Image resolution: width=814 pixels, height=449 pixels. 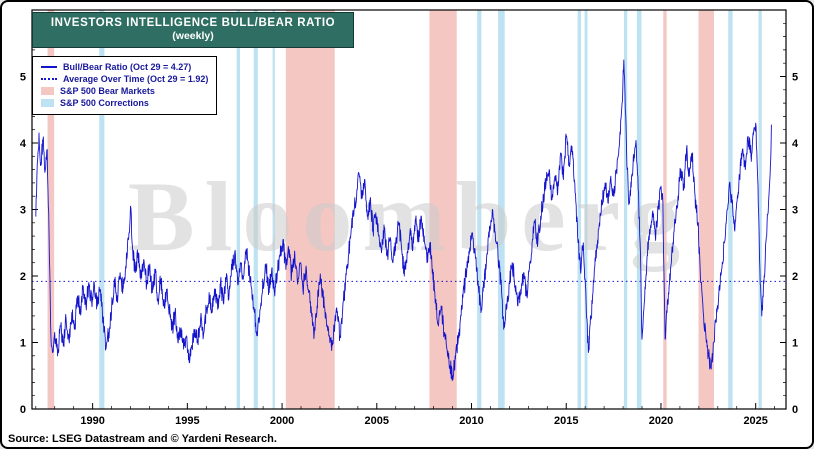 I want to click on chart-title: INVESTORS INTELLIGENCE BULL/BEAR RATIO, so click(x=193, y=23).